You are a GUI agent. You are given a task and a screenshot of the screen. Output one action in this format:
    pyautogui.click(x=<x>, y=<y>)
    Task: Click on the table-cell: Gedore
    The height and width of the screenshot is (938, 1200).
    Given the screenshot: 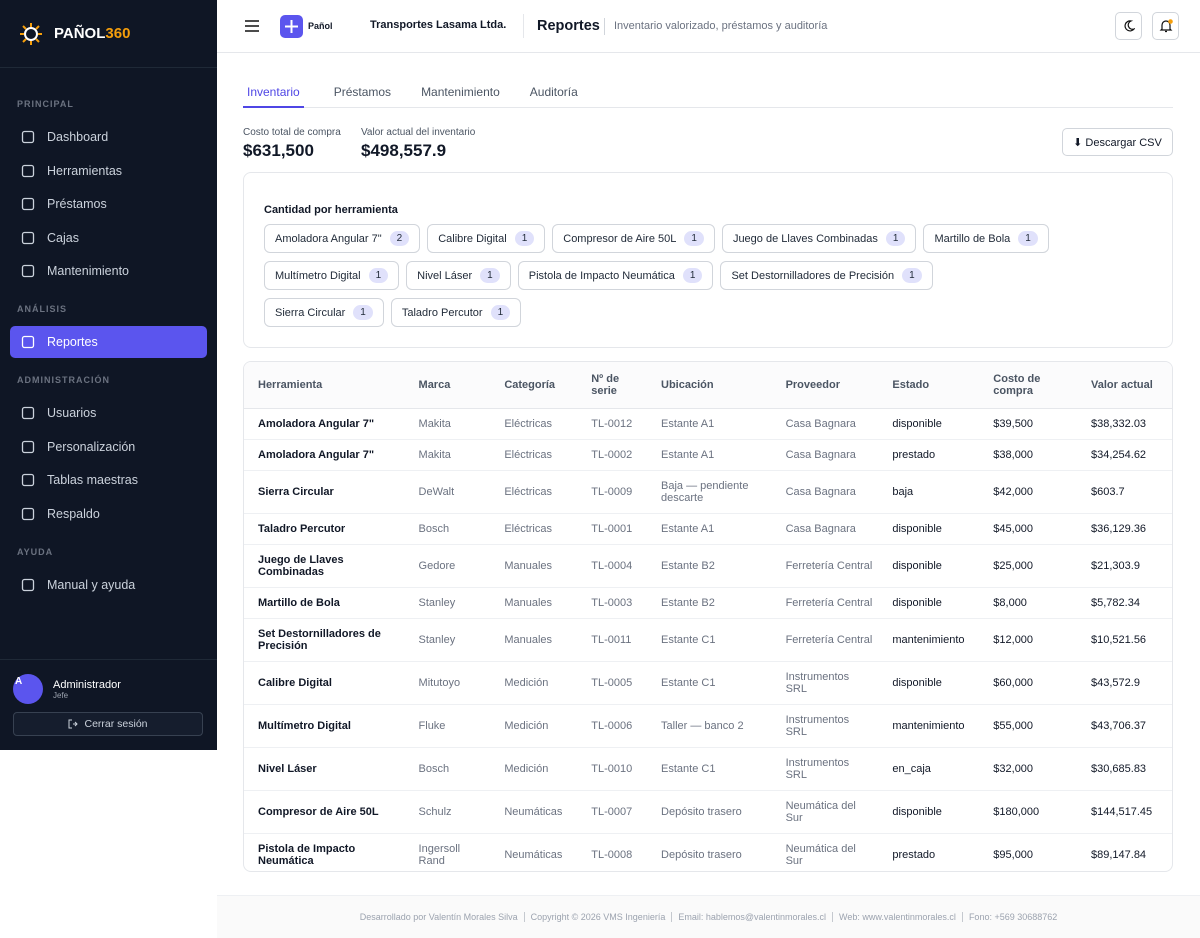 What is the action you would take?
    pyautogui.click(x=451, y=566)
    